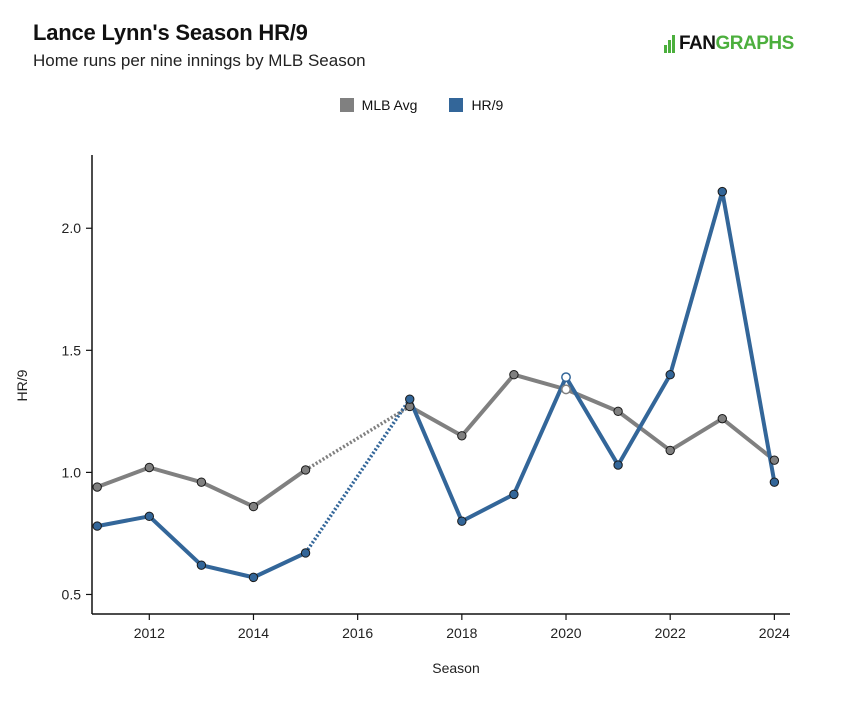 This screenshot has height=707, width=843. Describe the element at coordinates (461, 633) in the screenshot. I see `x-tick-label: 2018` at that location.